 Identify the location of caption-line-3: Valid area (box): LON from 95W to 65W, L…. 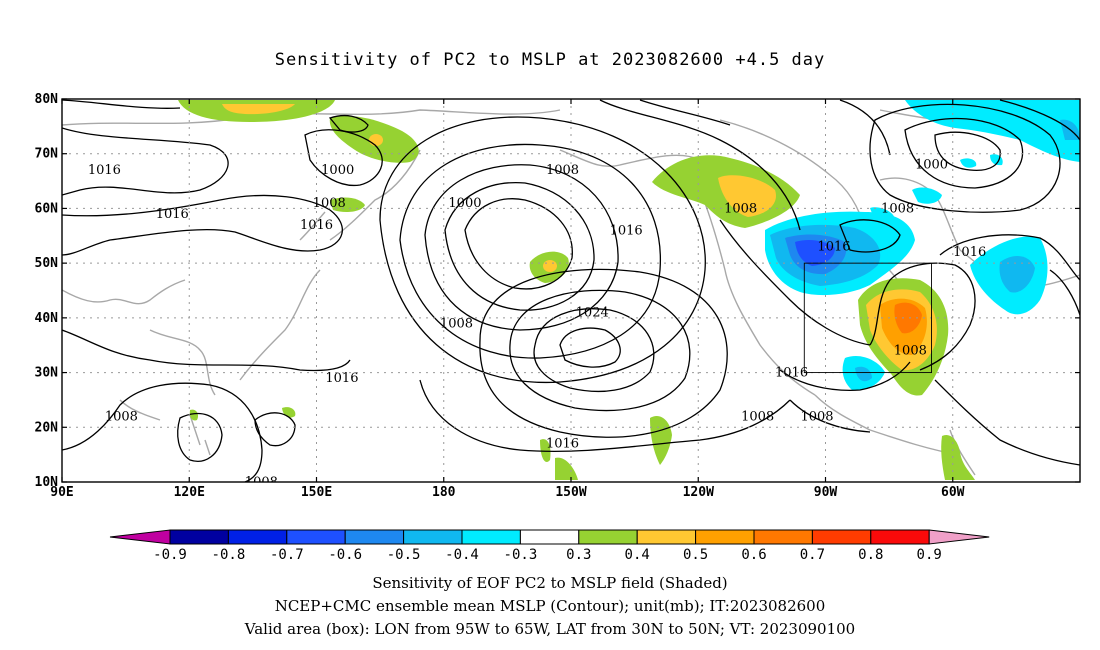
(550, 629).